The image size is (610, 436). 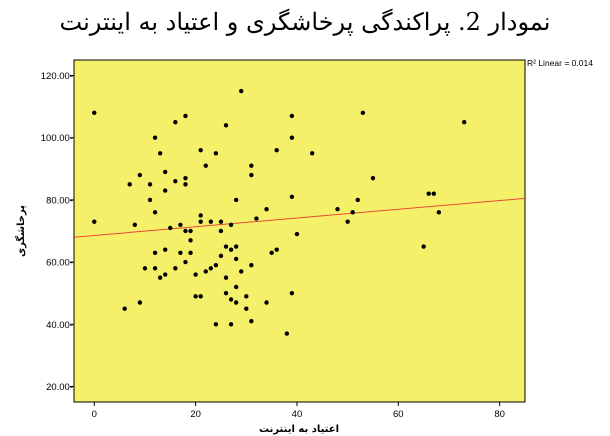 What do you see at coordinates (59, 325) in the screenshot?
I see `y-tick-label: 40.00-` at bounding box center [59, 325].